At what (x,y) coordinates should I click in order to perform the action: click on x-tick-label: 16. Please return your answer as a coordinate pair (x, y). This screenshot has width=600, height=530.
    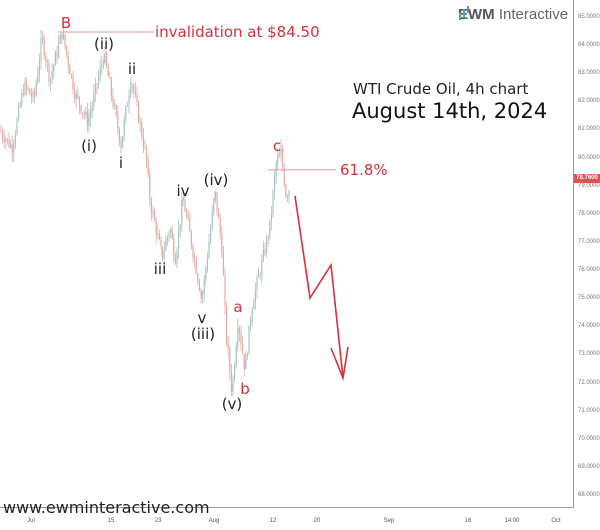
    Looking at the image, I should click on (468, 521).